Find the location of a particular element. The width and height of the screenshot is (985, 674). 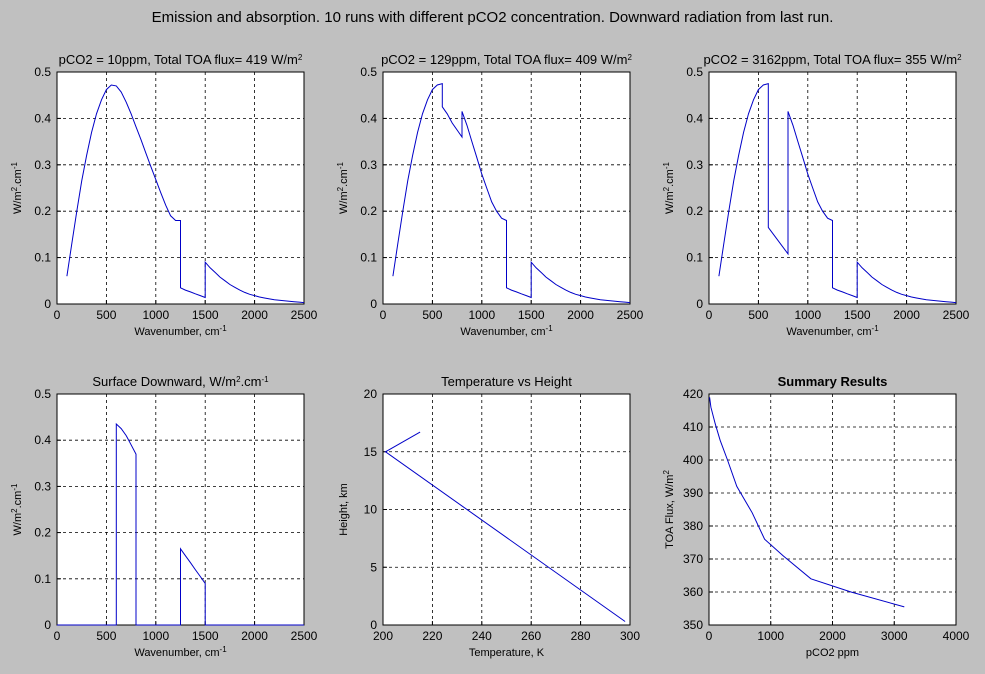

x-tick-label: 200 is located at coordinates (383, 636).